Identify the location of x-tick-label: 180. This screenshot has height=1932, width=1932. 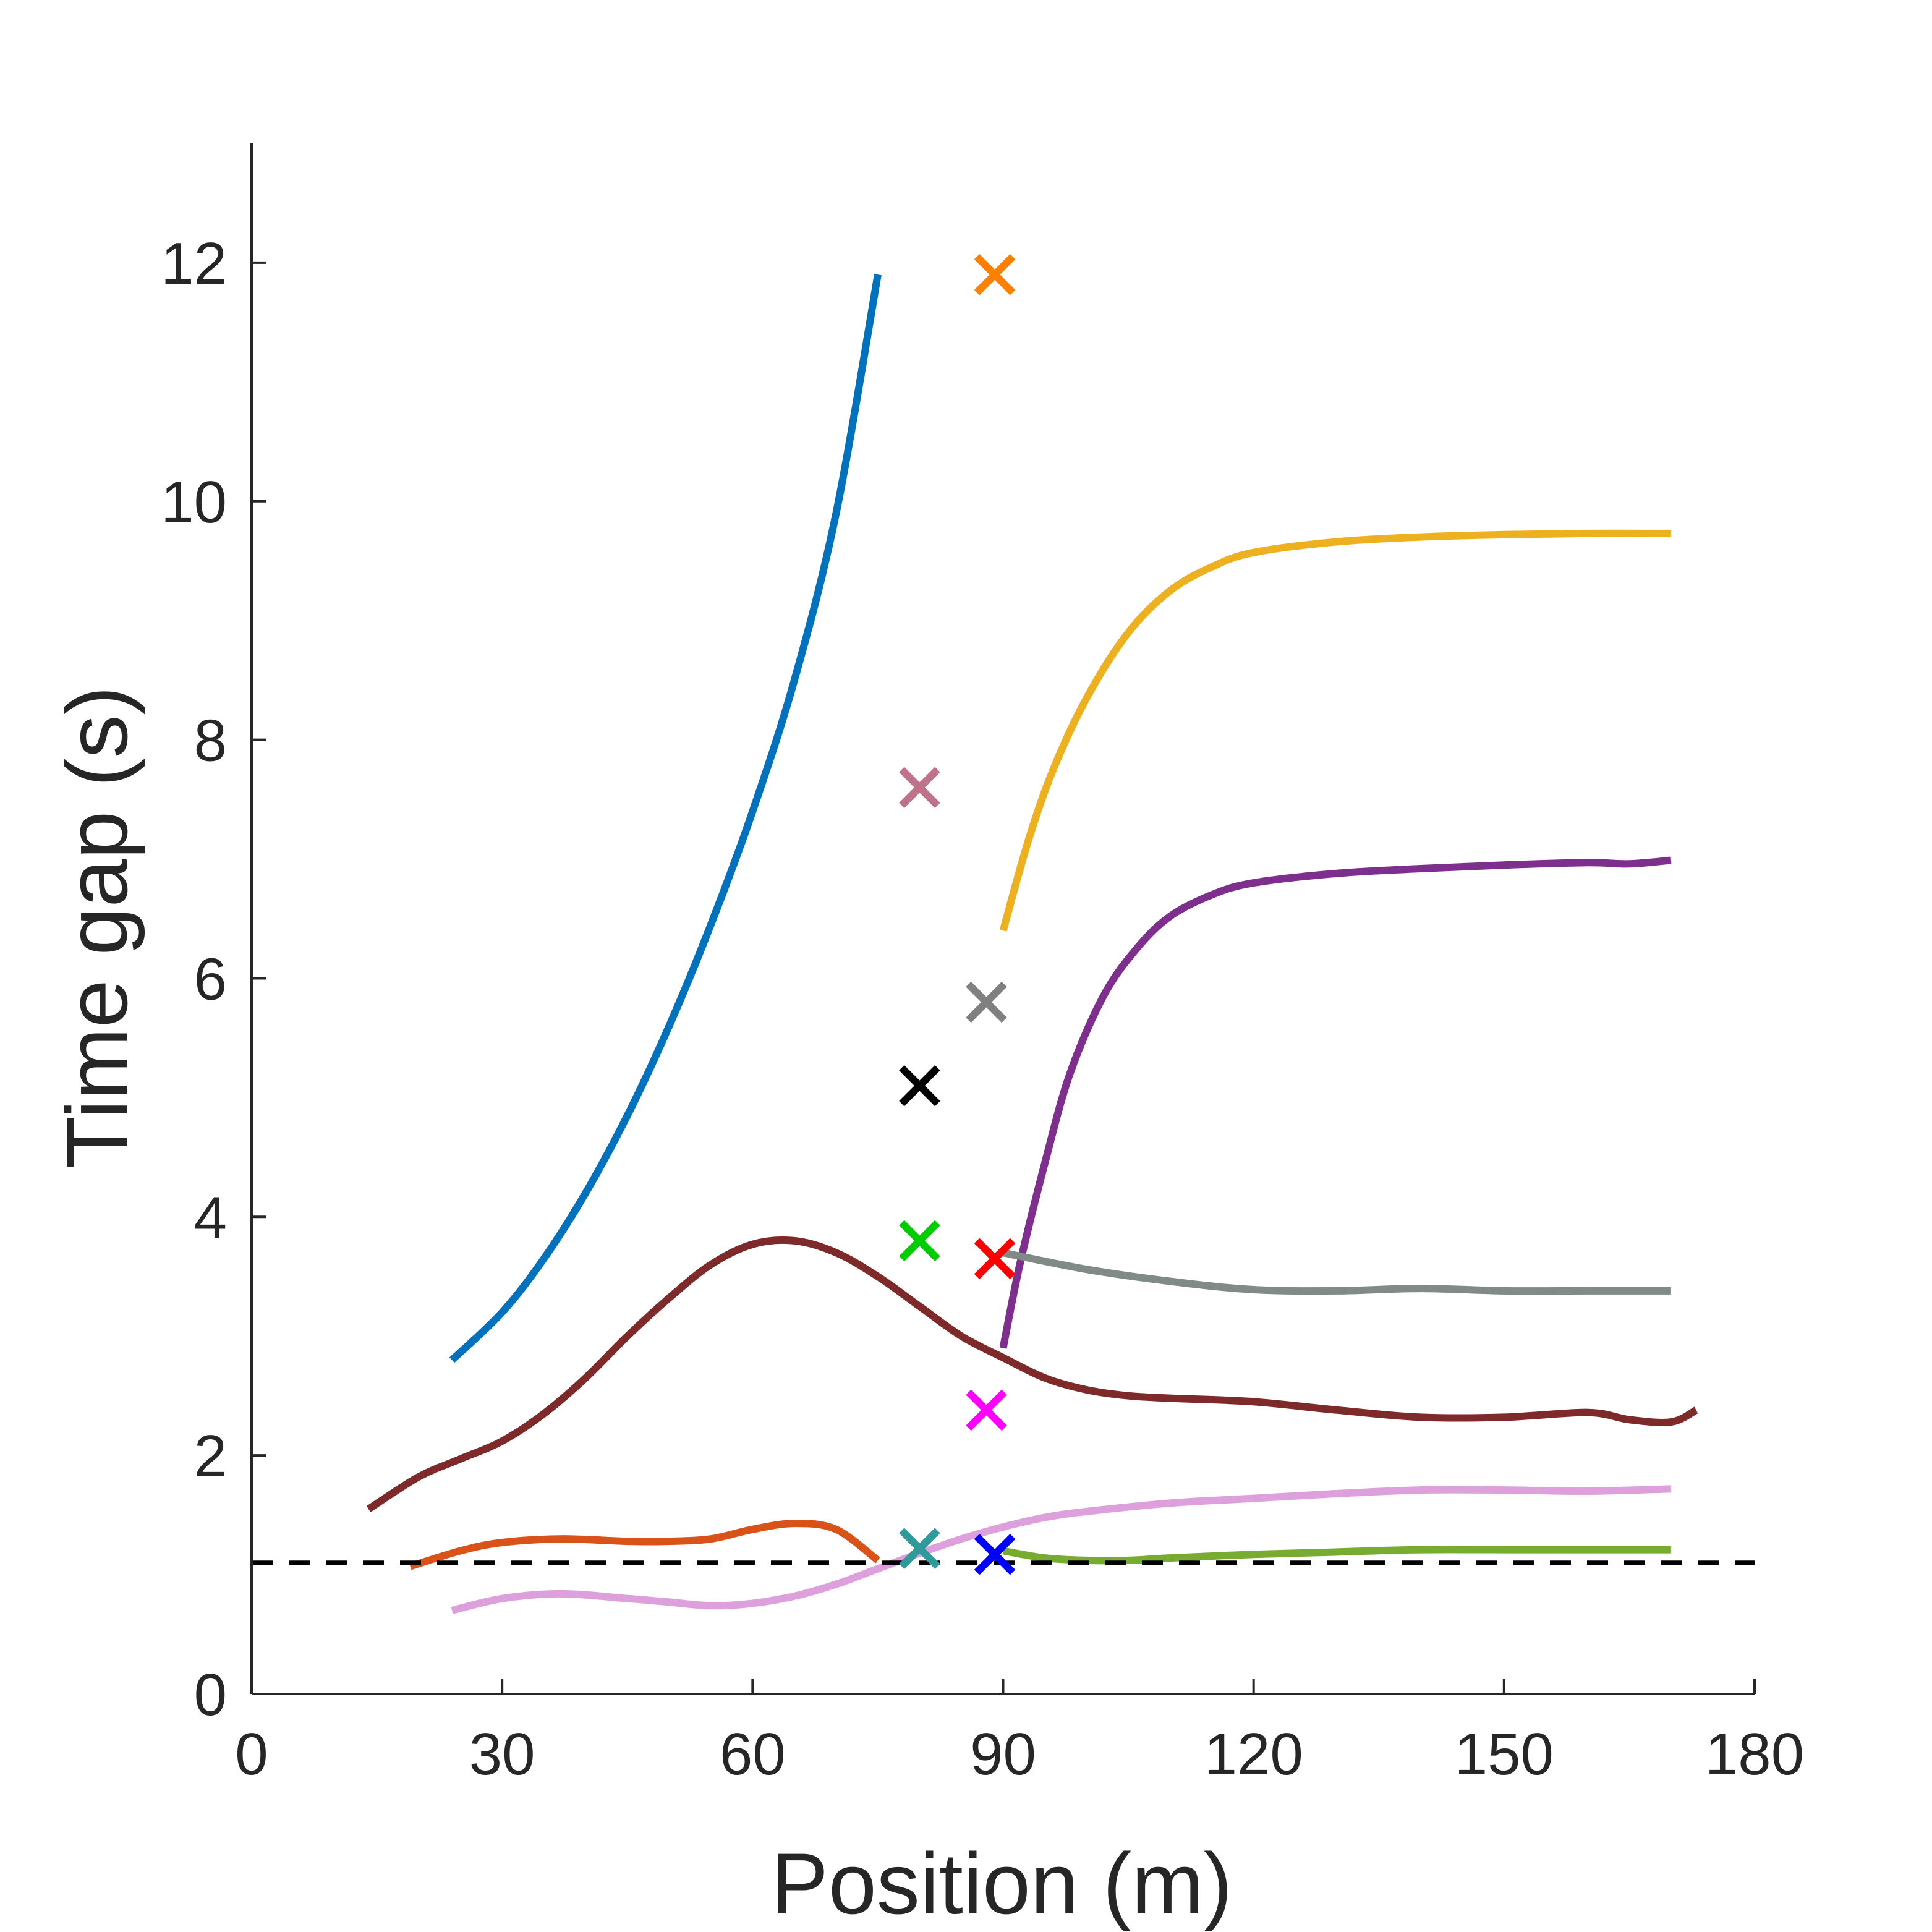
(1755, 1754).